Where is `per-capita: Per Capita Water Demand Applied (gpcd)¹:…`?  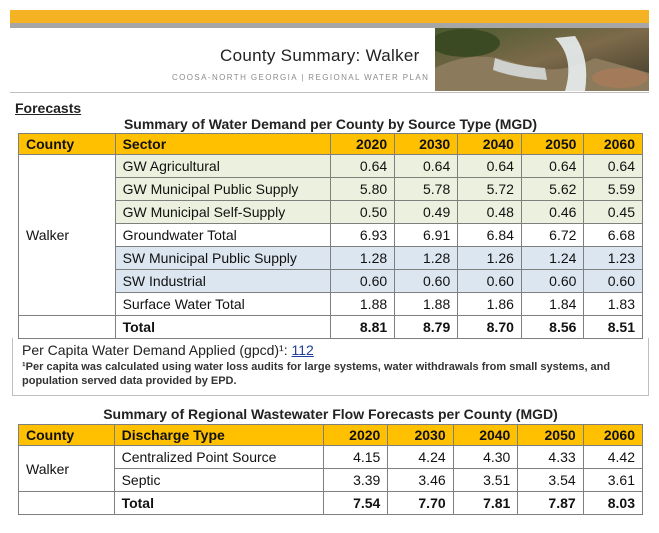 per-capita: Per Capita Water Demand Applied (gpcd)¹:… is located at coordinates (168, 350).